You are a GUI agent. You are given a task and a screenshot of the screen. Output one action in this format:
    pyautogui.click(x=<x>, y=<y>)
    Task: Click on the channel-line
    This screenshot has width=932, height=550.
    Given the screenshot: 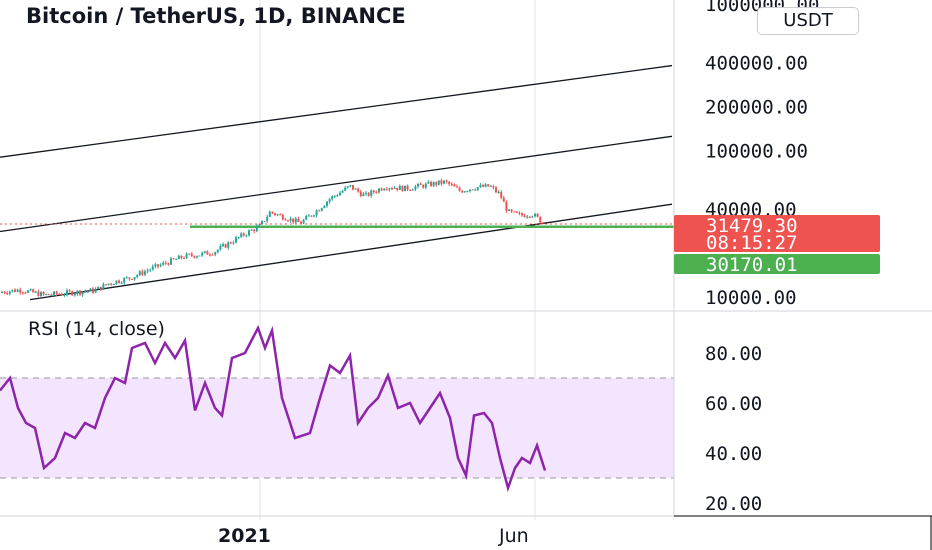 What is the action you would take?
    pyautogui.click(x=336, y=184)
    